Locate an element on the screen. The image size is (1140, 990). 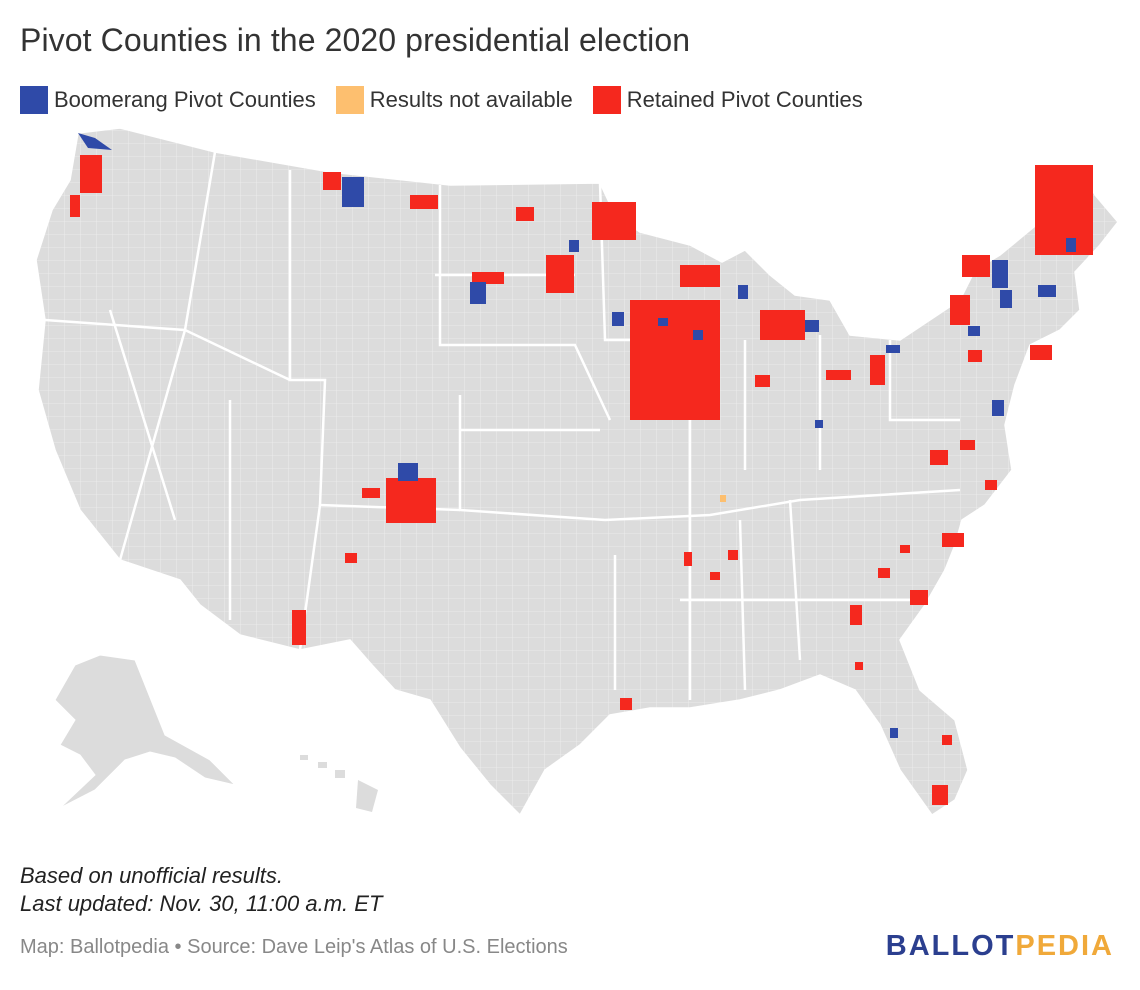
legend-swatch-not-available is located at coordinates (349, 100).